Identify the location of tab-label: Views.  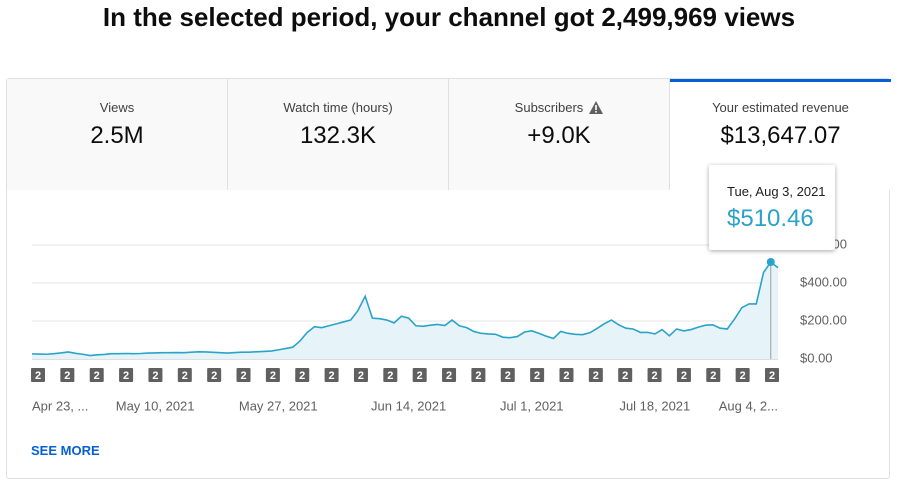
(117, 107).